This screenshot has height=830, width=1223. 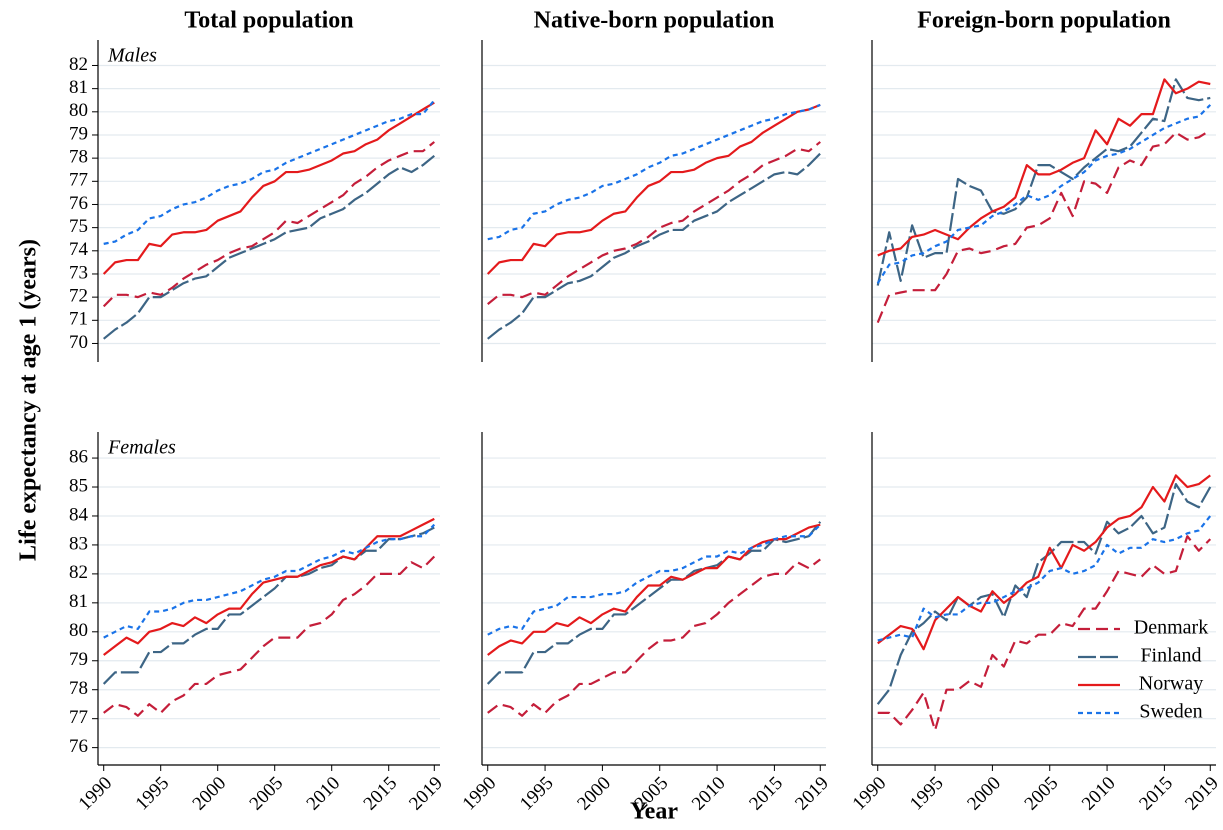 What do you see at coordinates (268, 21) in the screenshot?
I see `panel-title: Total population` at bounding box center [268, 21].